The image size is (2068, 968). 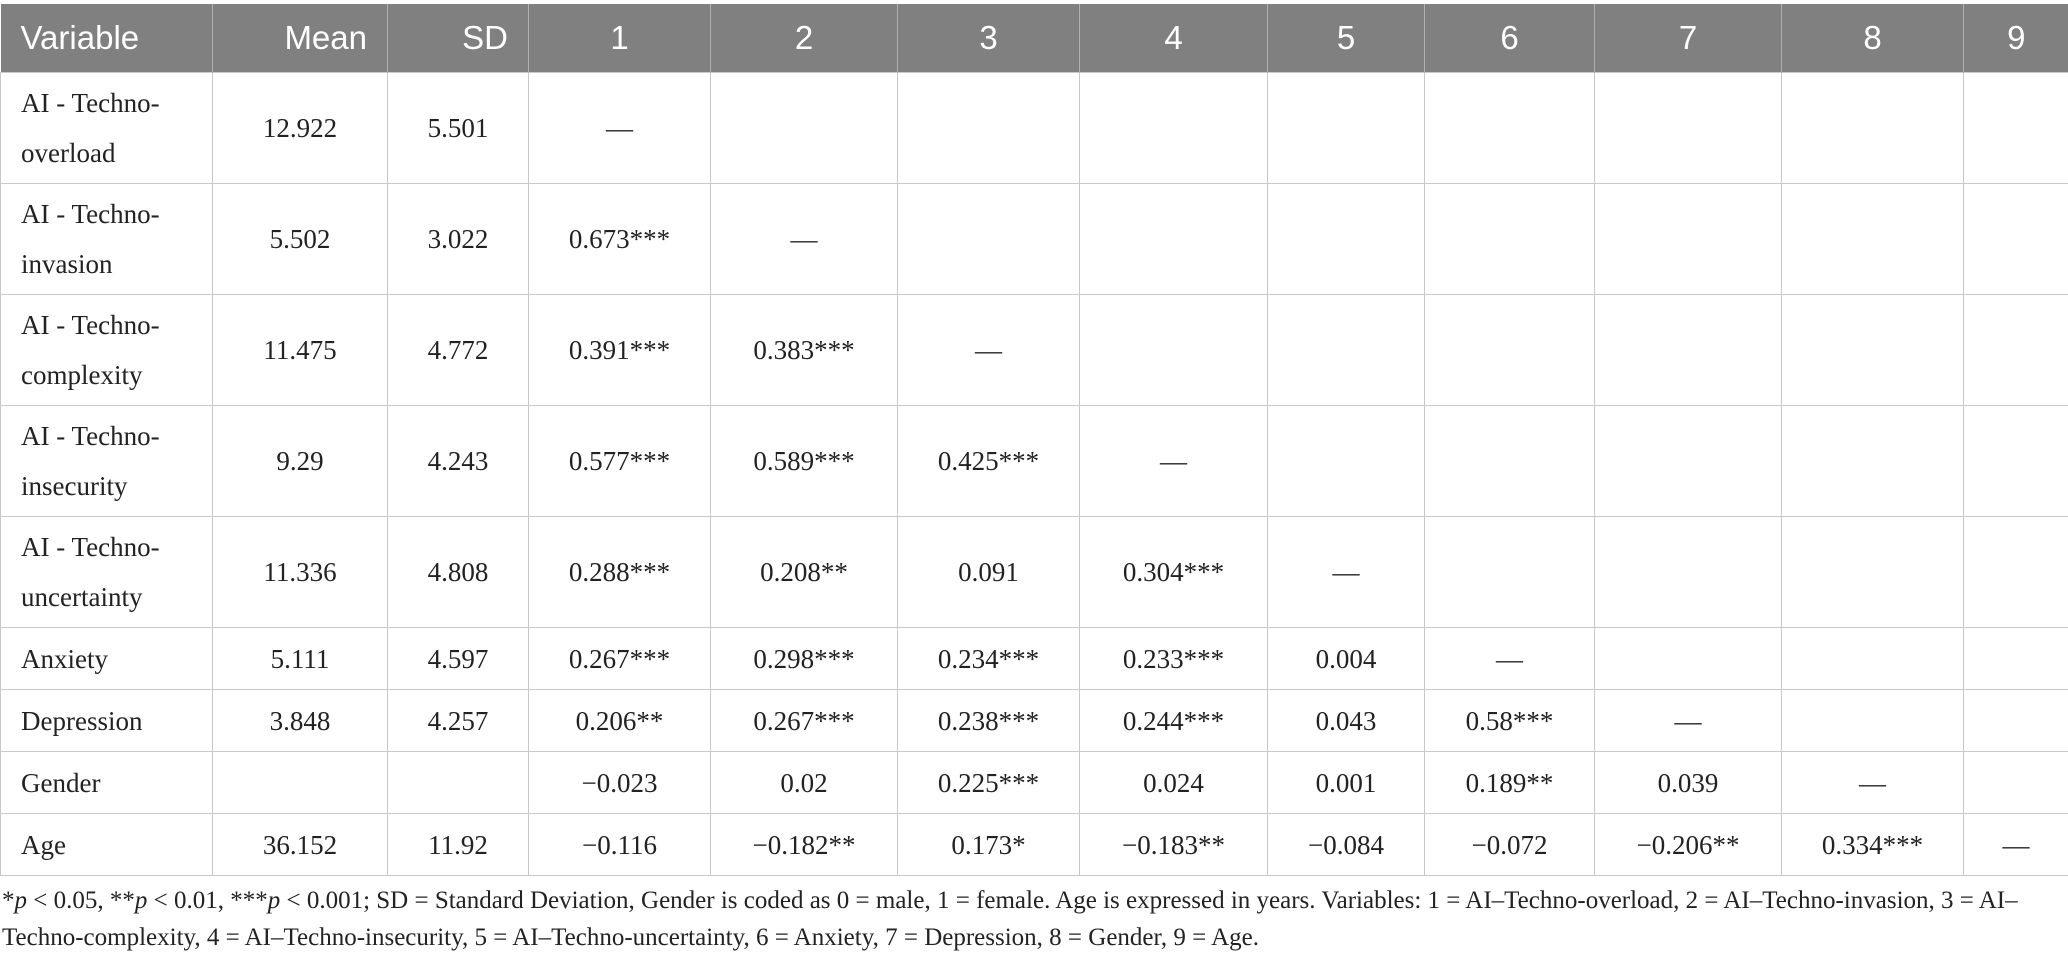 What do you see at coordinates (619, 572) in the screenshot?
I see `row-cell-1: 0.288***` at bounding box center [619, 572].